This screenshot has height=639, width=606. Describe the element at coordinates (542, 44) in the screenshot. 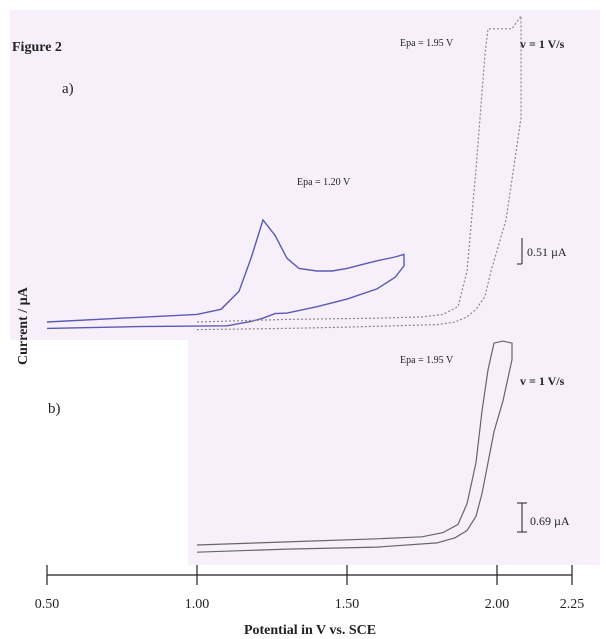

I see `scan-rate-label-a: v = 1 V/s` at that location.